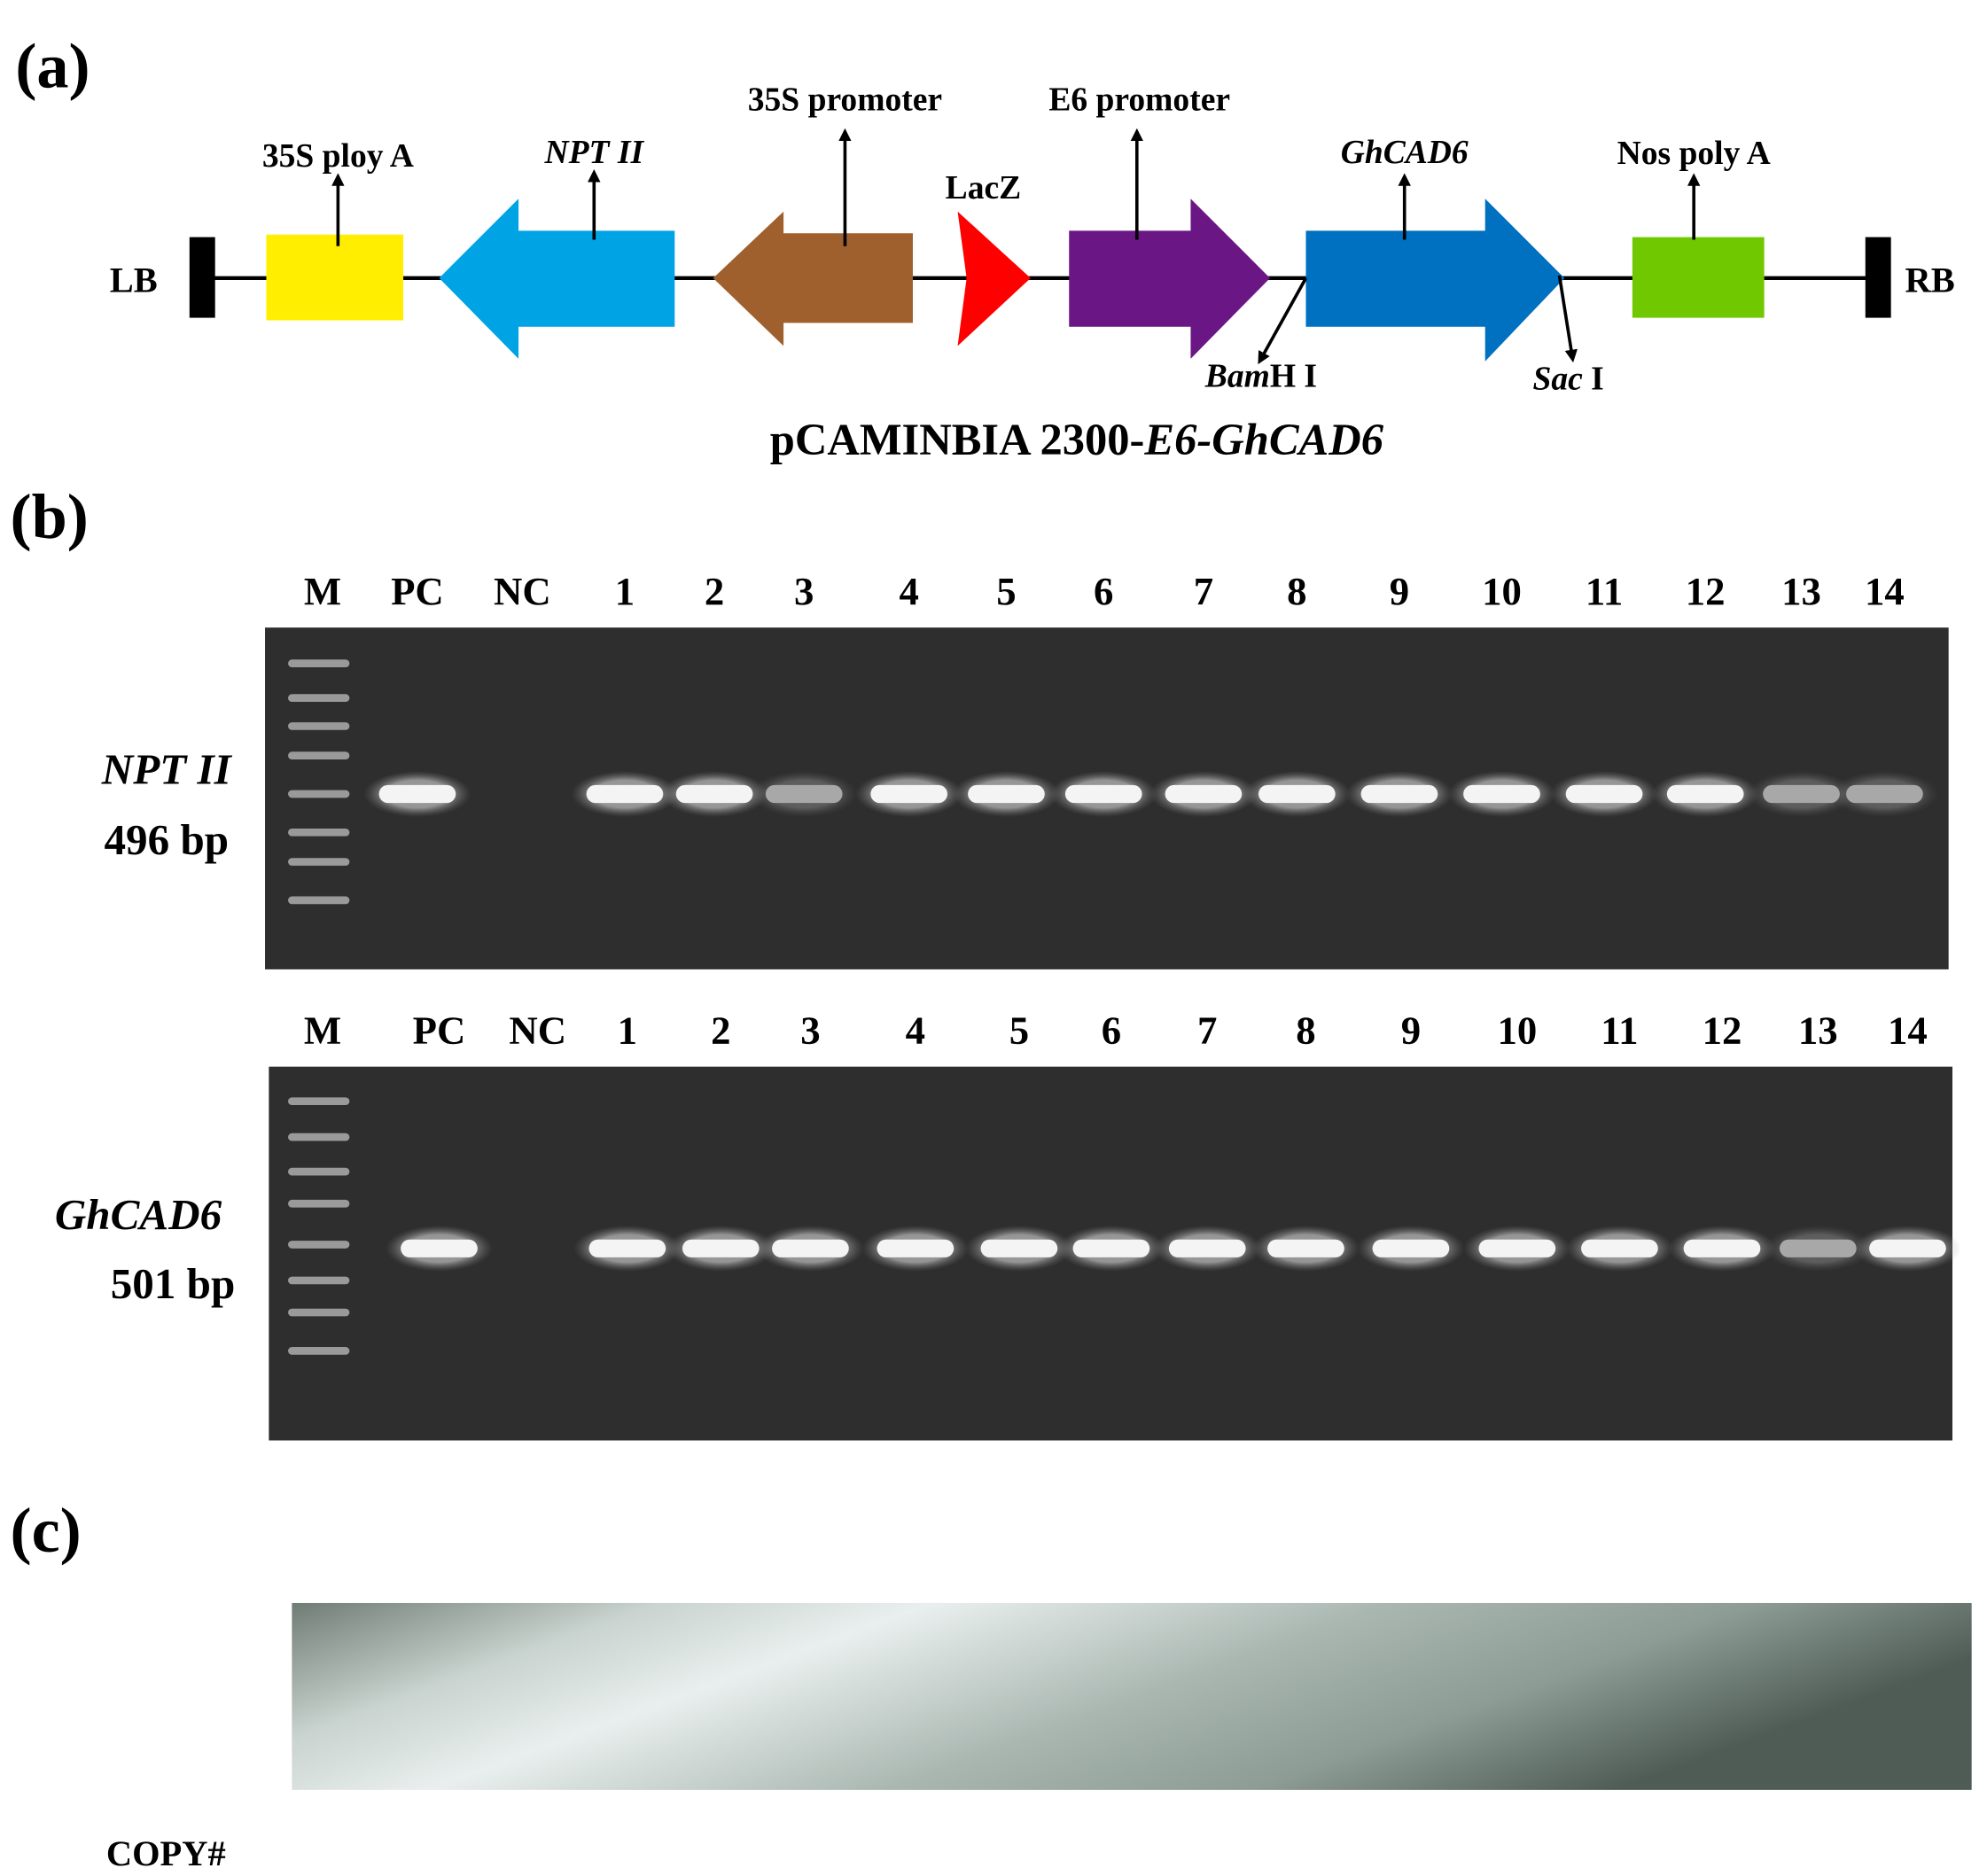  Describe the element at coordinates (1112, 1030) in the screenshot. I see `lane-label: 6` at that location.